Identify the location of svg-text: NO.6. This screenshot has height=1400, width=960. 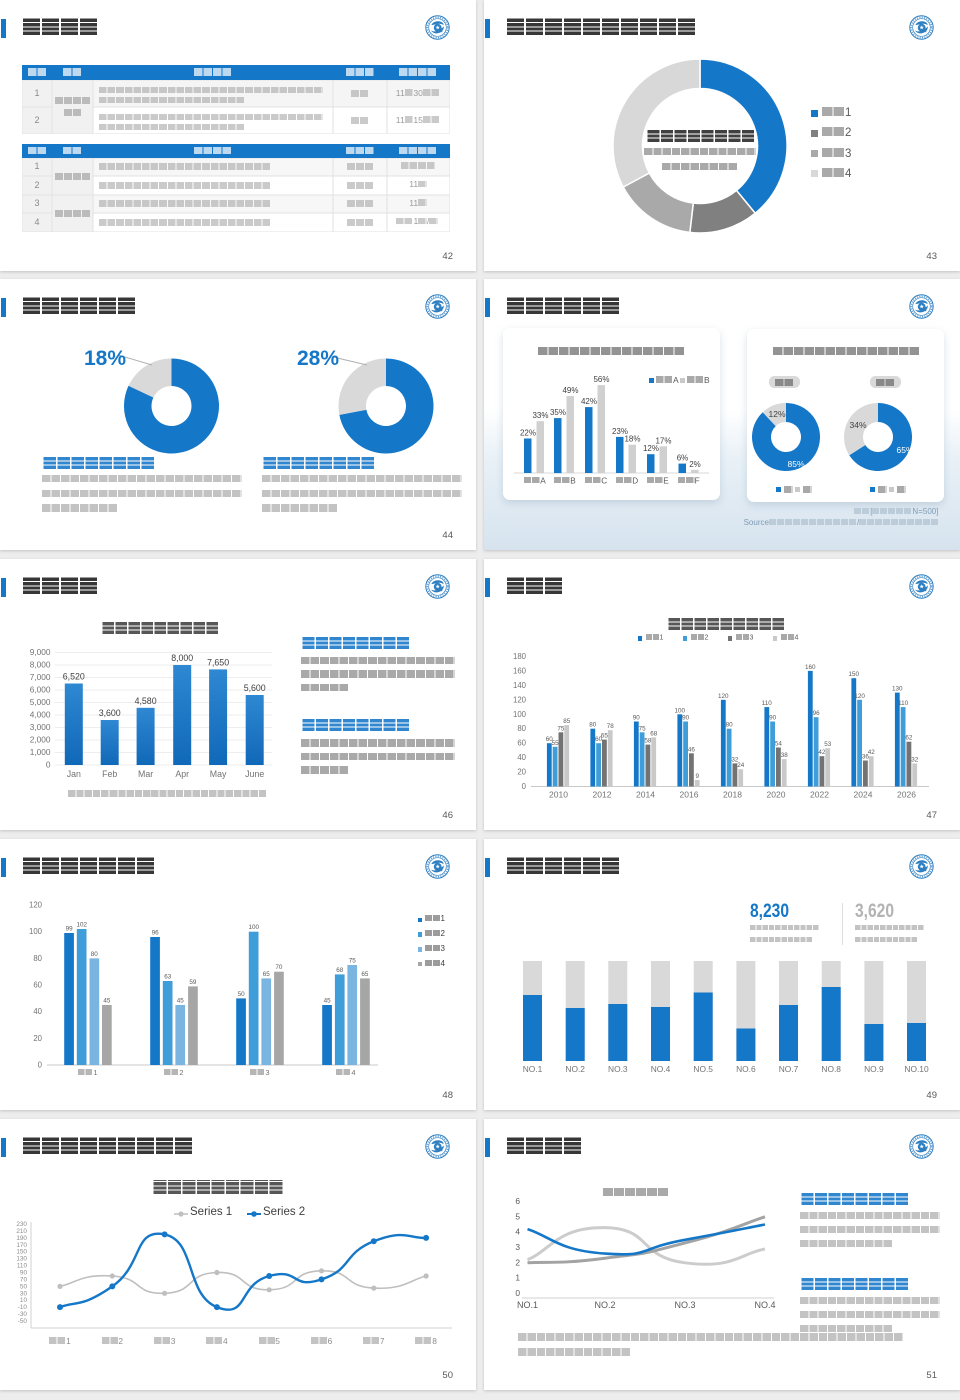
(746, 1069).